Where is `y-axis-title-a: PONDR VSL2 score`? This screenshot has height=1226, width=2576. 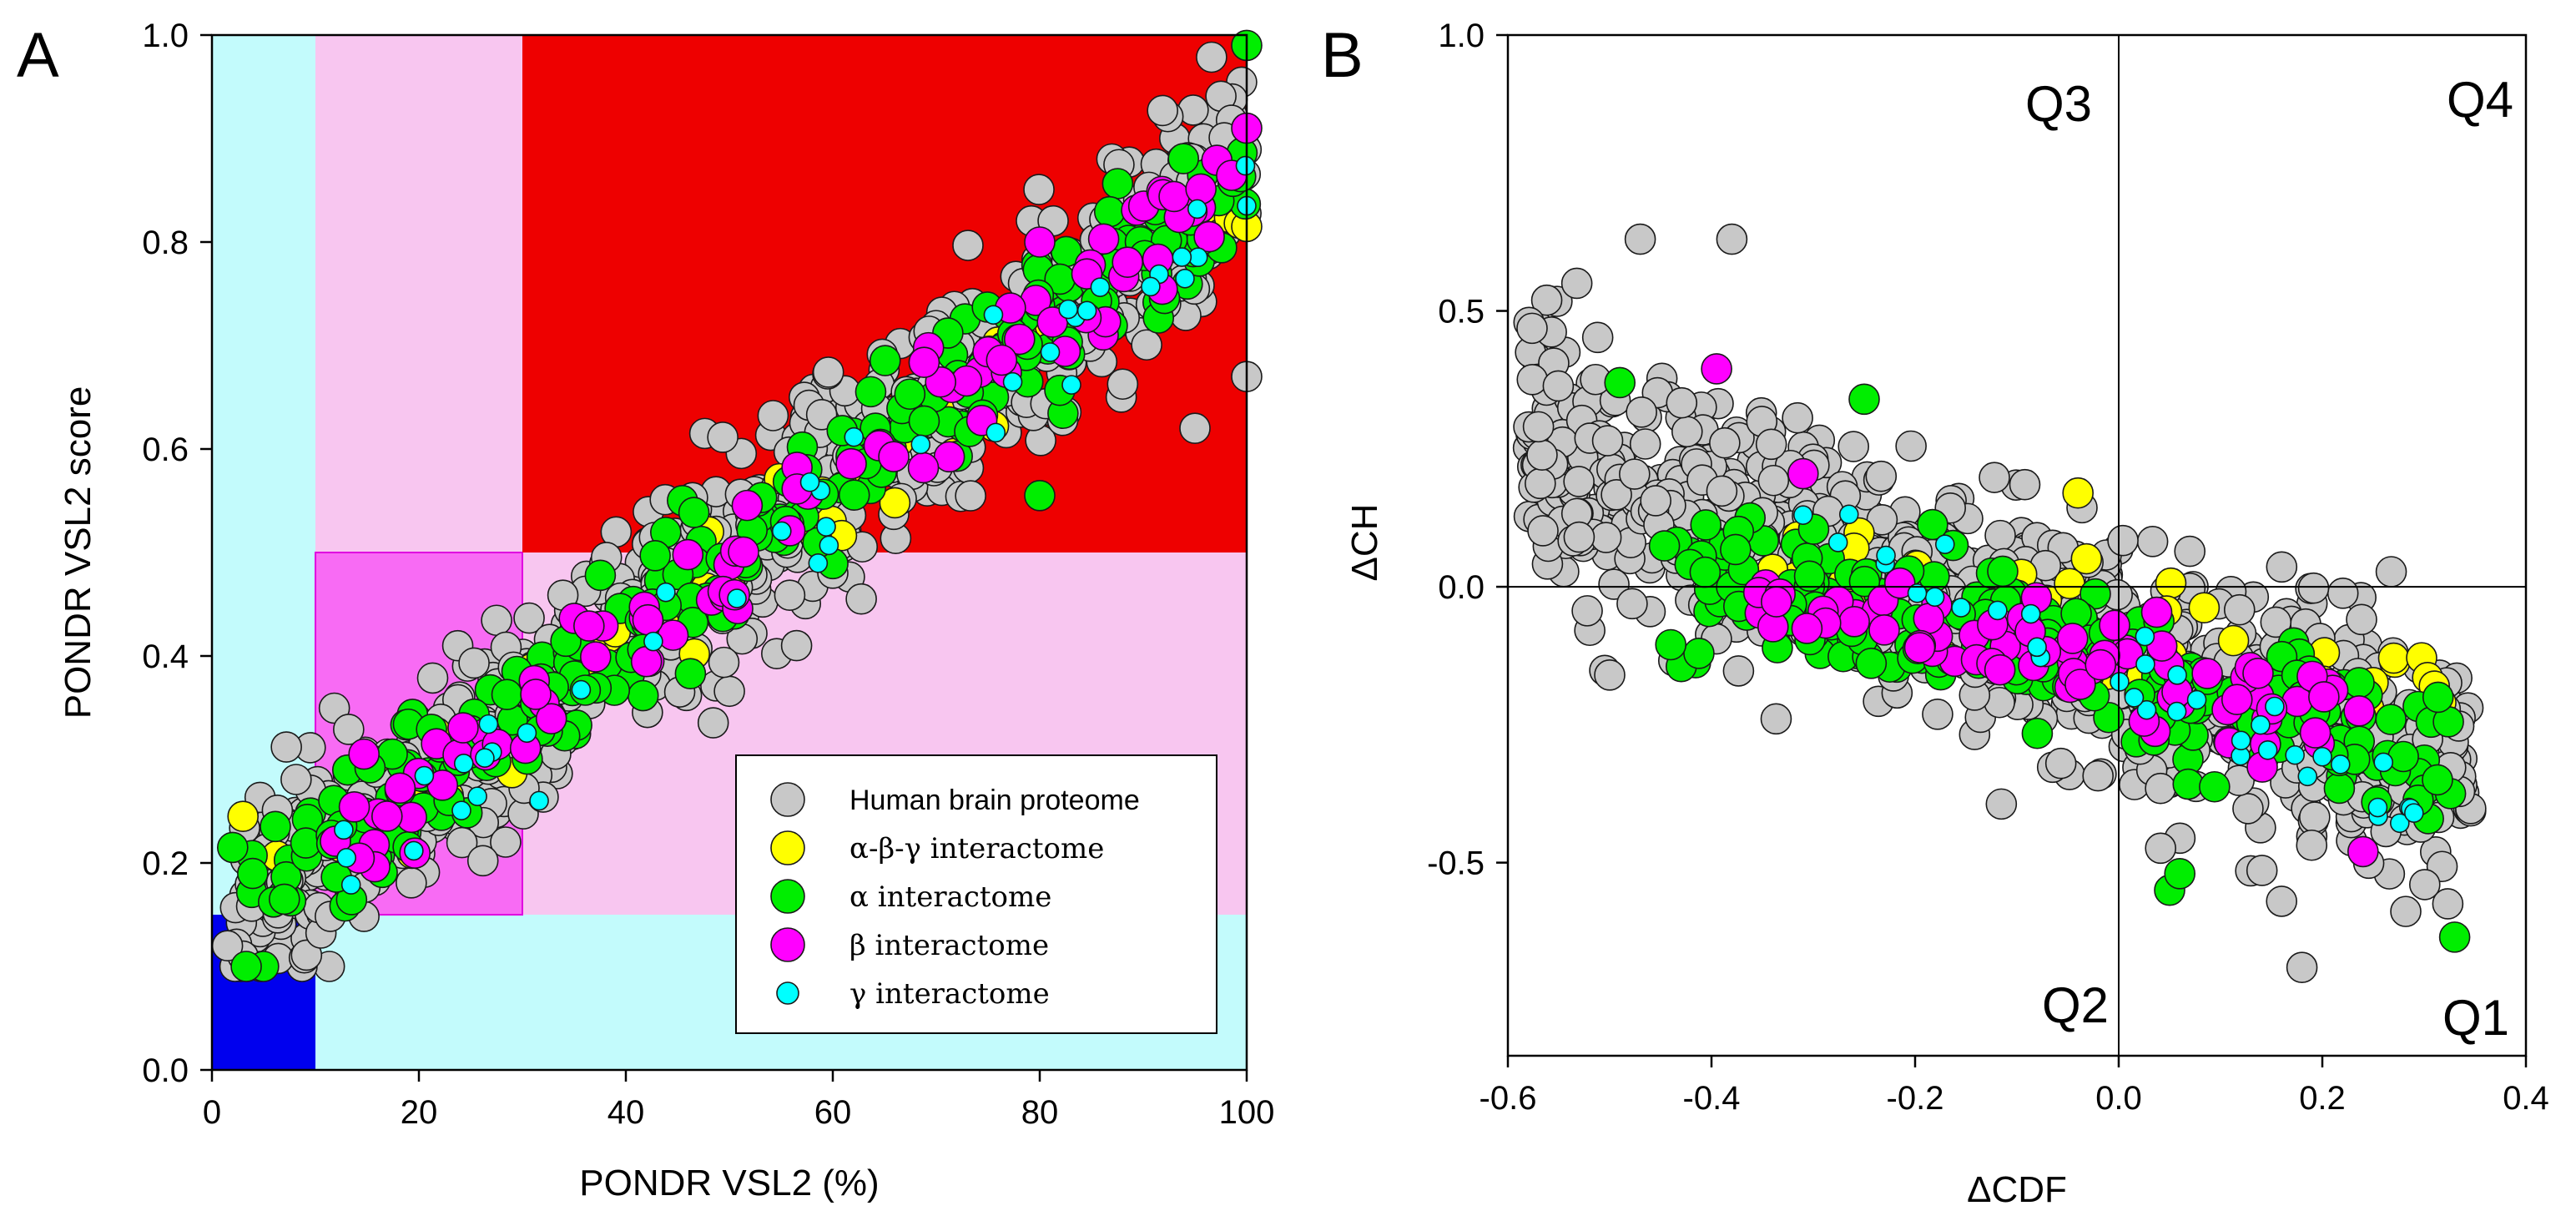
y-axis-title-a: PONDR VSL2 score is located at coordinates (78, 553).